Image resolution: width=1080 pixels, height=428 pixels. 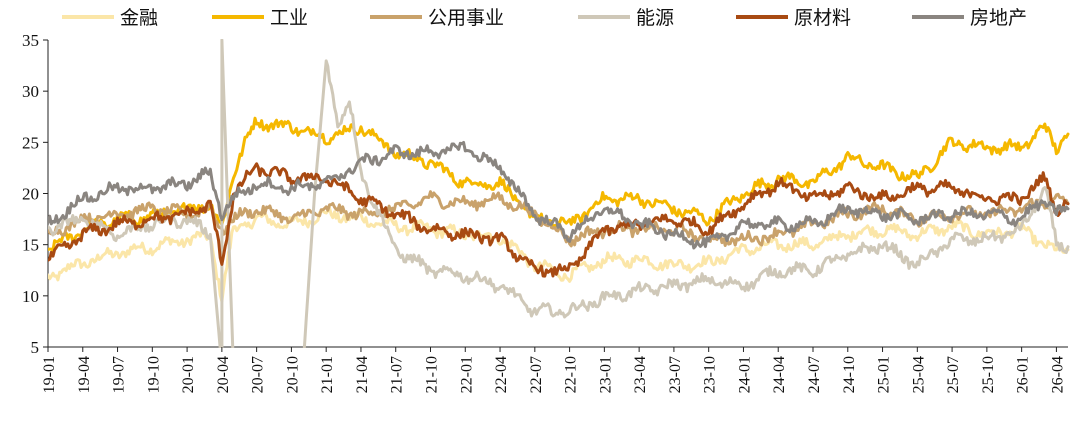 What do you see at coordinates (544, 18) in the screenshot?
I see `legend: 金融 工业 公用事业 能源 原材料 房地产` at bounding box center [544, 18].